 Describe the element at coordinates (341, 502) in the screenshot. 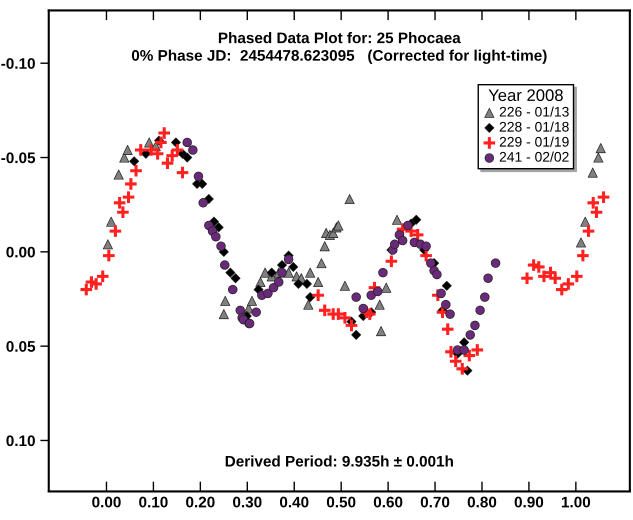

I see `x-tick-label: 0.50` at that location.